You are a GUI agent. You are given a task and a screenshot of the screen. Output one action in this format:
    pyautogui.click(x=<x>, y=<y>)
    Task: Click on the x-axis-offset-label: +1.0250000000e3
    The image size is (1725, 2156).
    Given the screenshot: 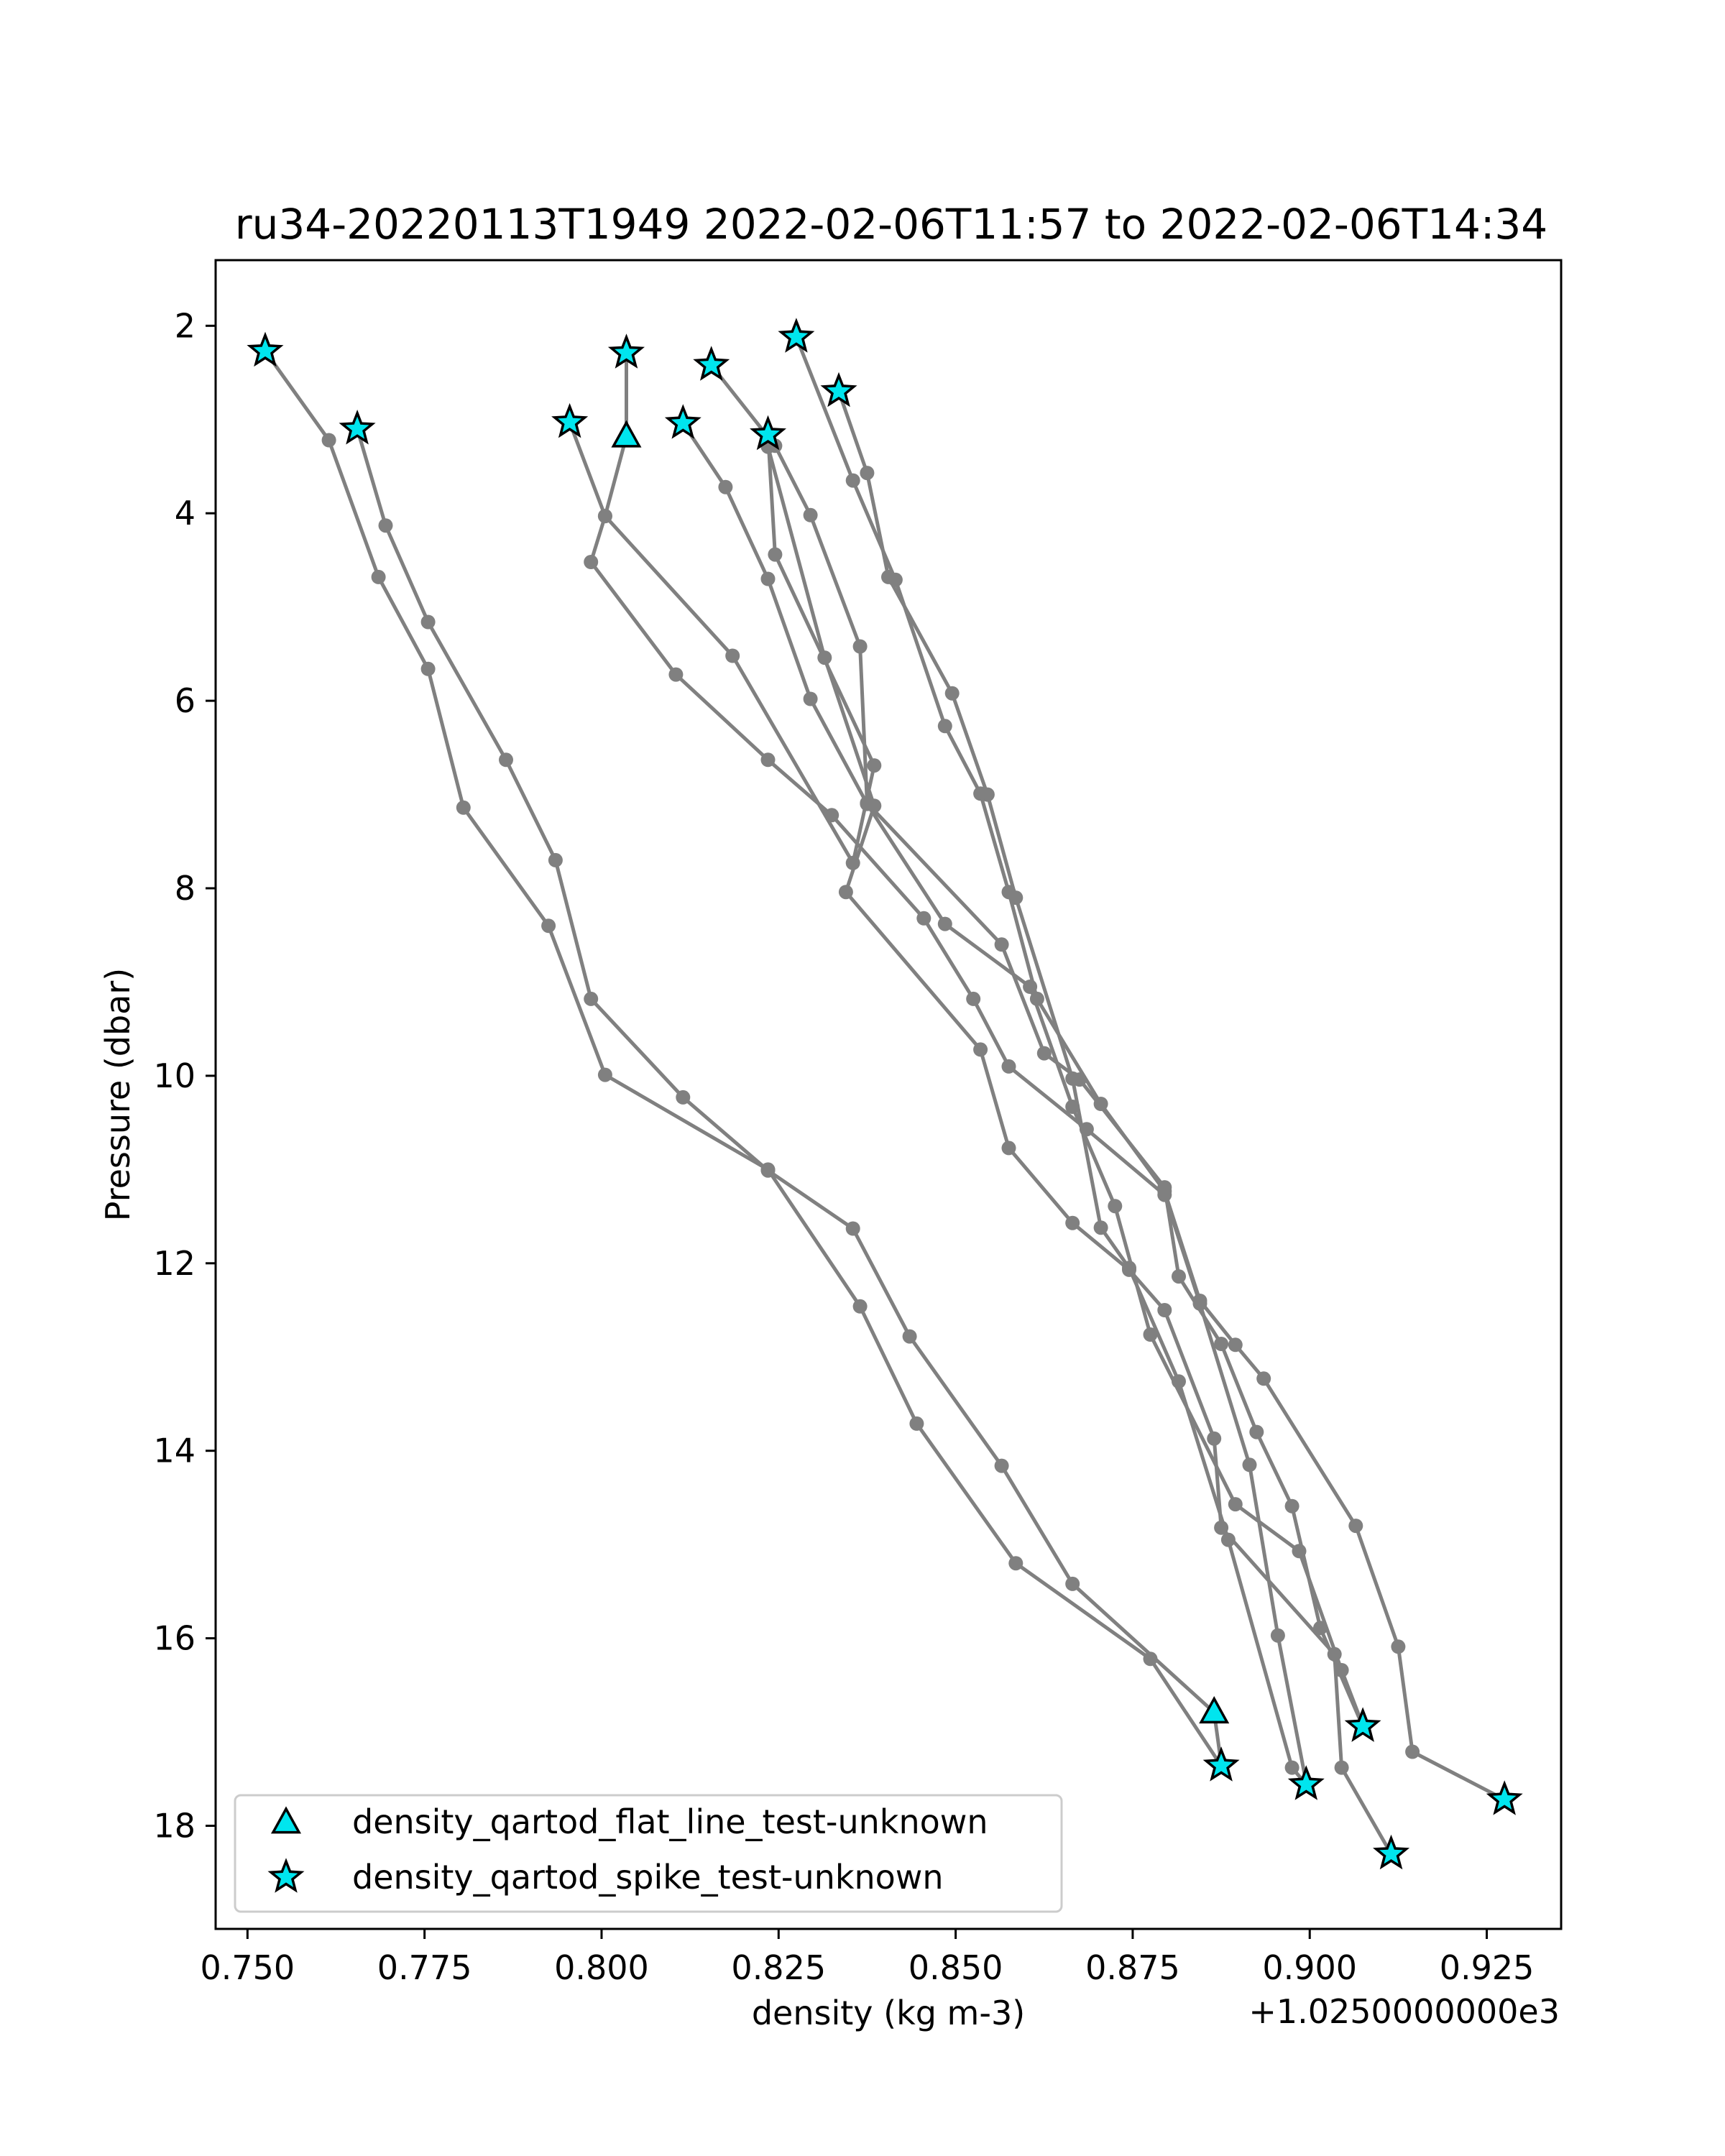 What is the action you would take?
    pyautogui.click(x=1404, y=2011)
    